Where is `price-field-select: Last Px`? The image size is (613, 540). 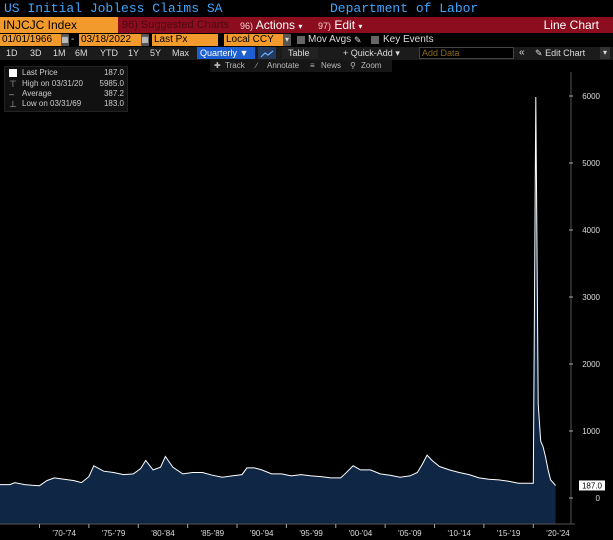 price-field-select: Last Px is located at coordinates (185, 40).